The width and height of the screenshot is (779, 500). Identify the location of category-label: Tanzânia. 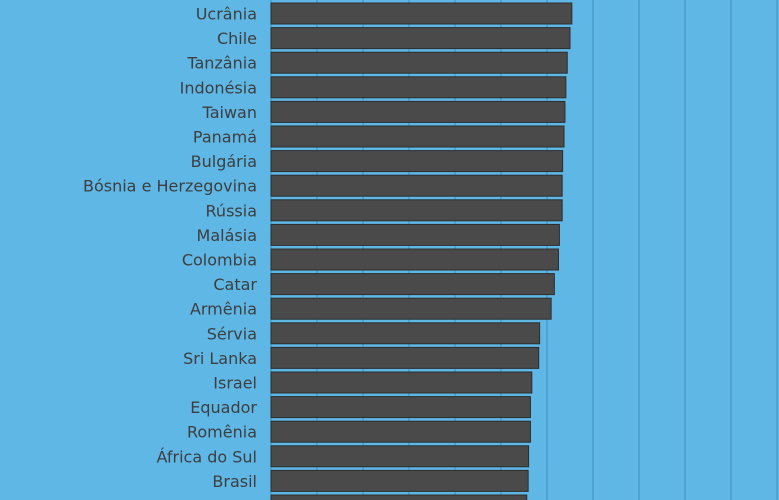
(221, 63).